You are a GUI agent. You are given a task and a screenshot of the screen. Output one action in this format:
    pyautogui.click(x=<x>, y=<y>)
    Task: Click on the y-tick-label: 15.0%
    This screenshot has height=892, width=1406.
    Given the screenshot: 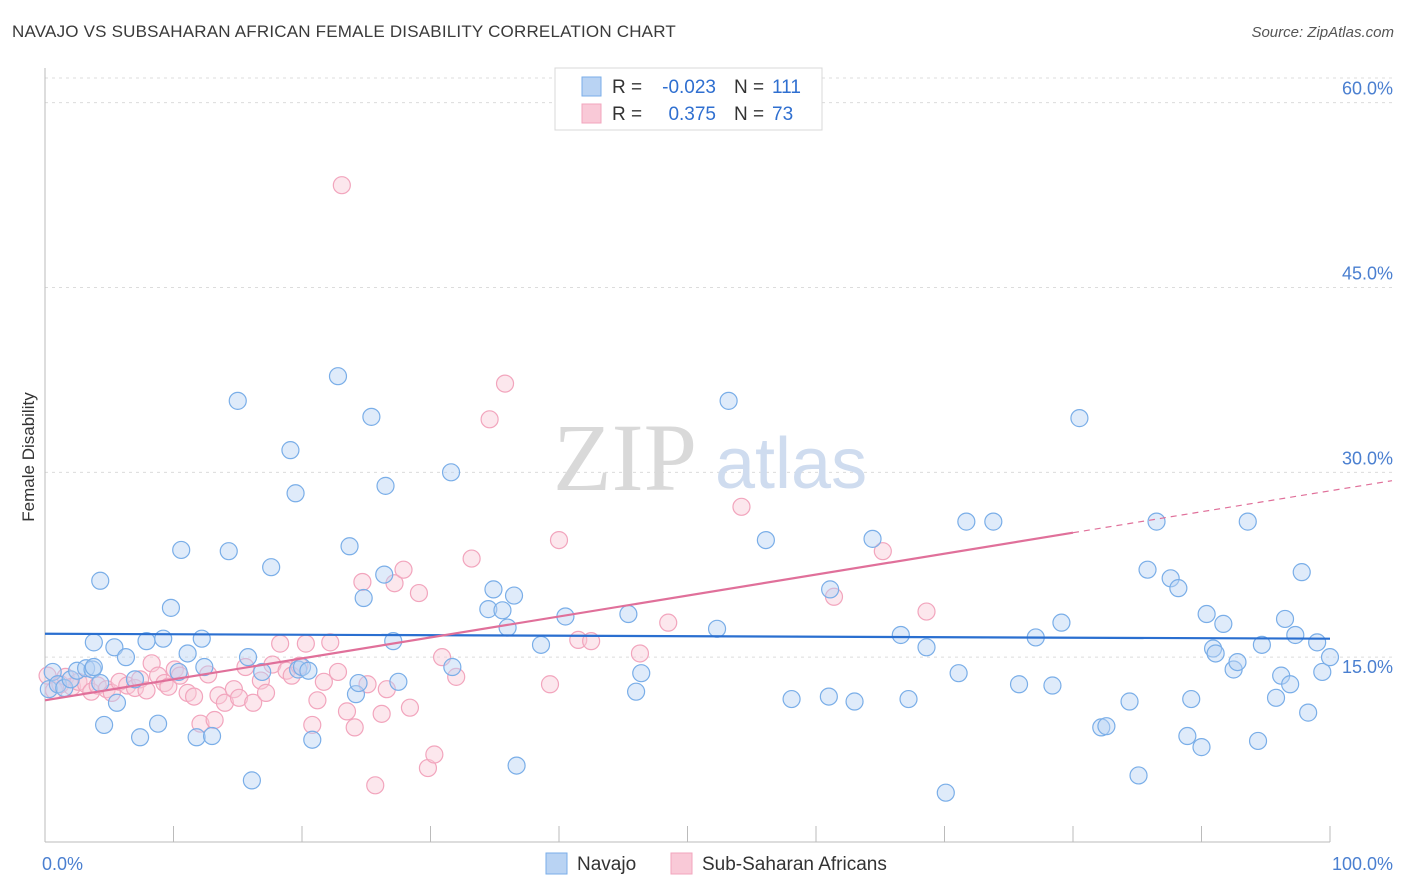 What is the action you would take?
    pyautogui.click(x=1367, y=667)
    